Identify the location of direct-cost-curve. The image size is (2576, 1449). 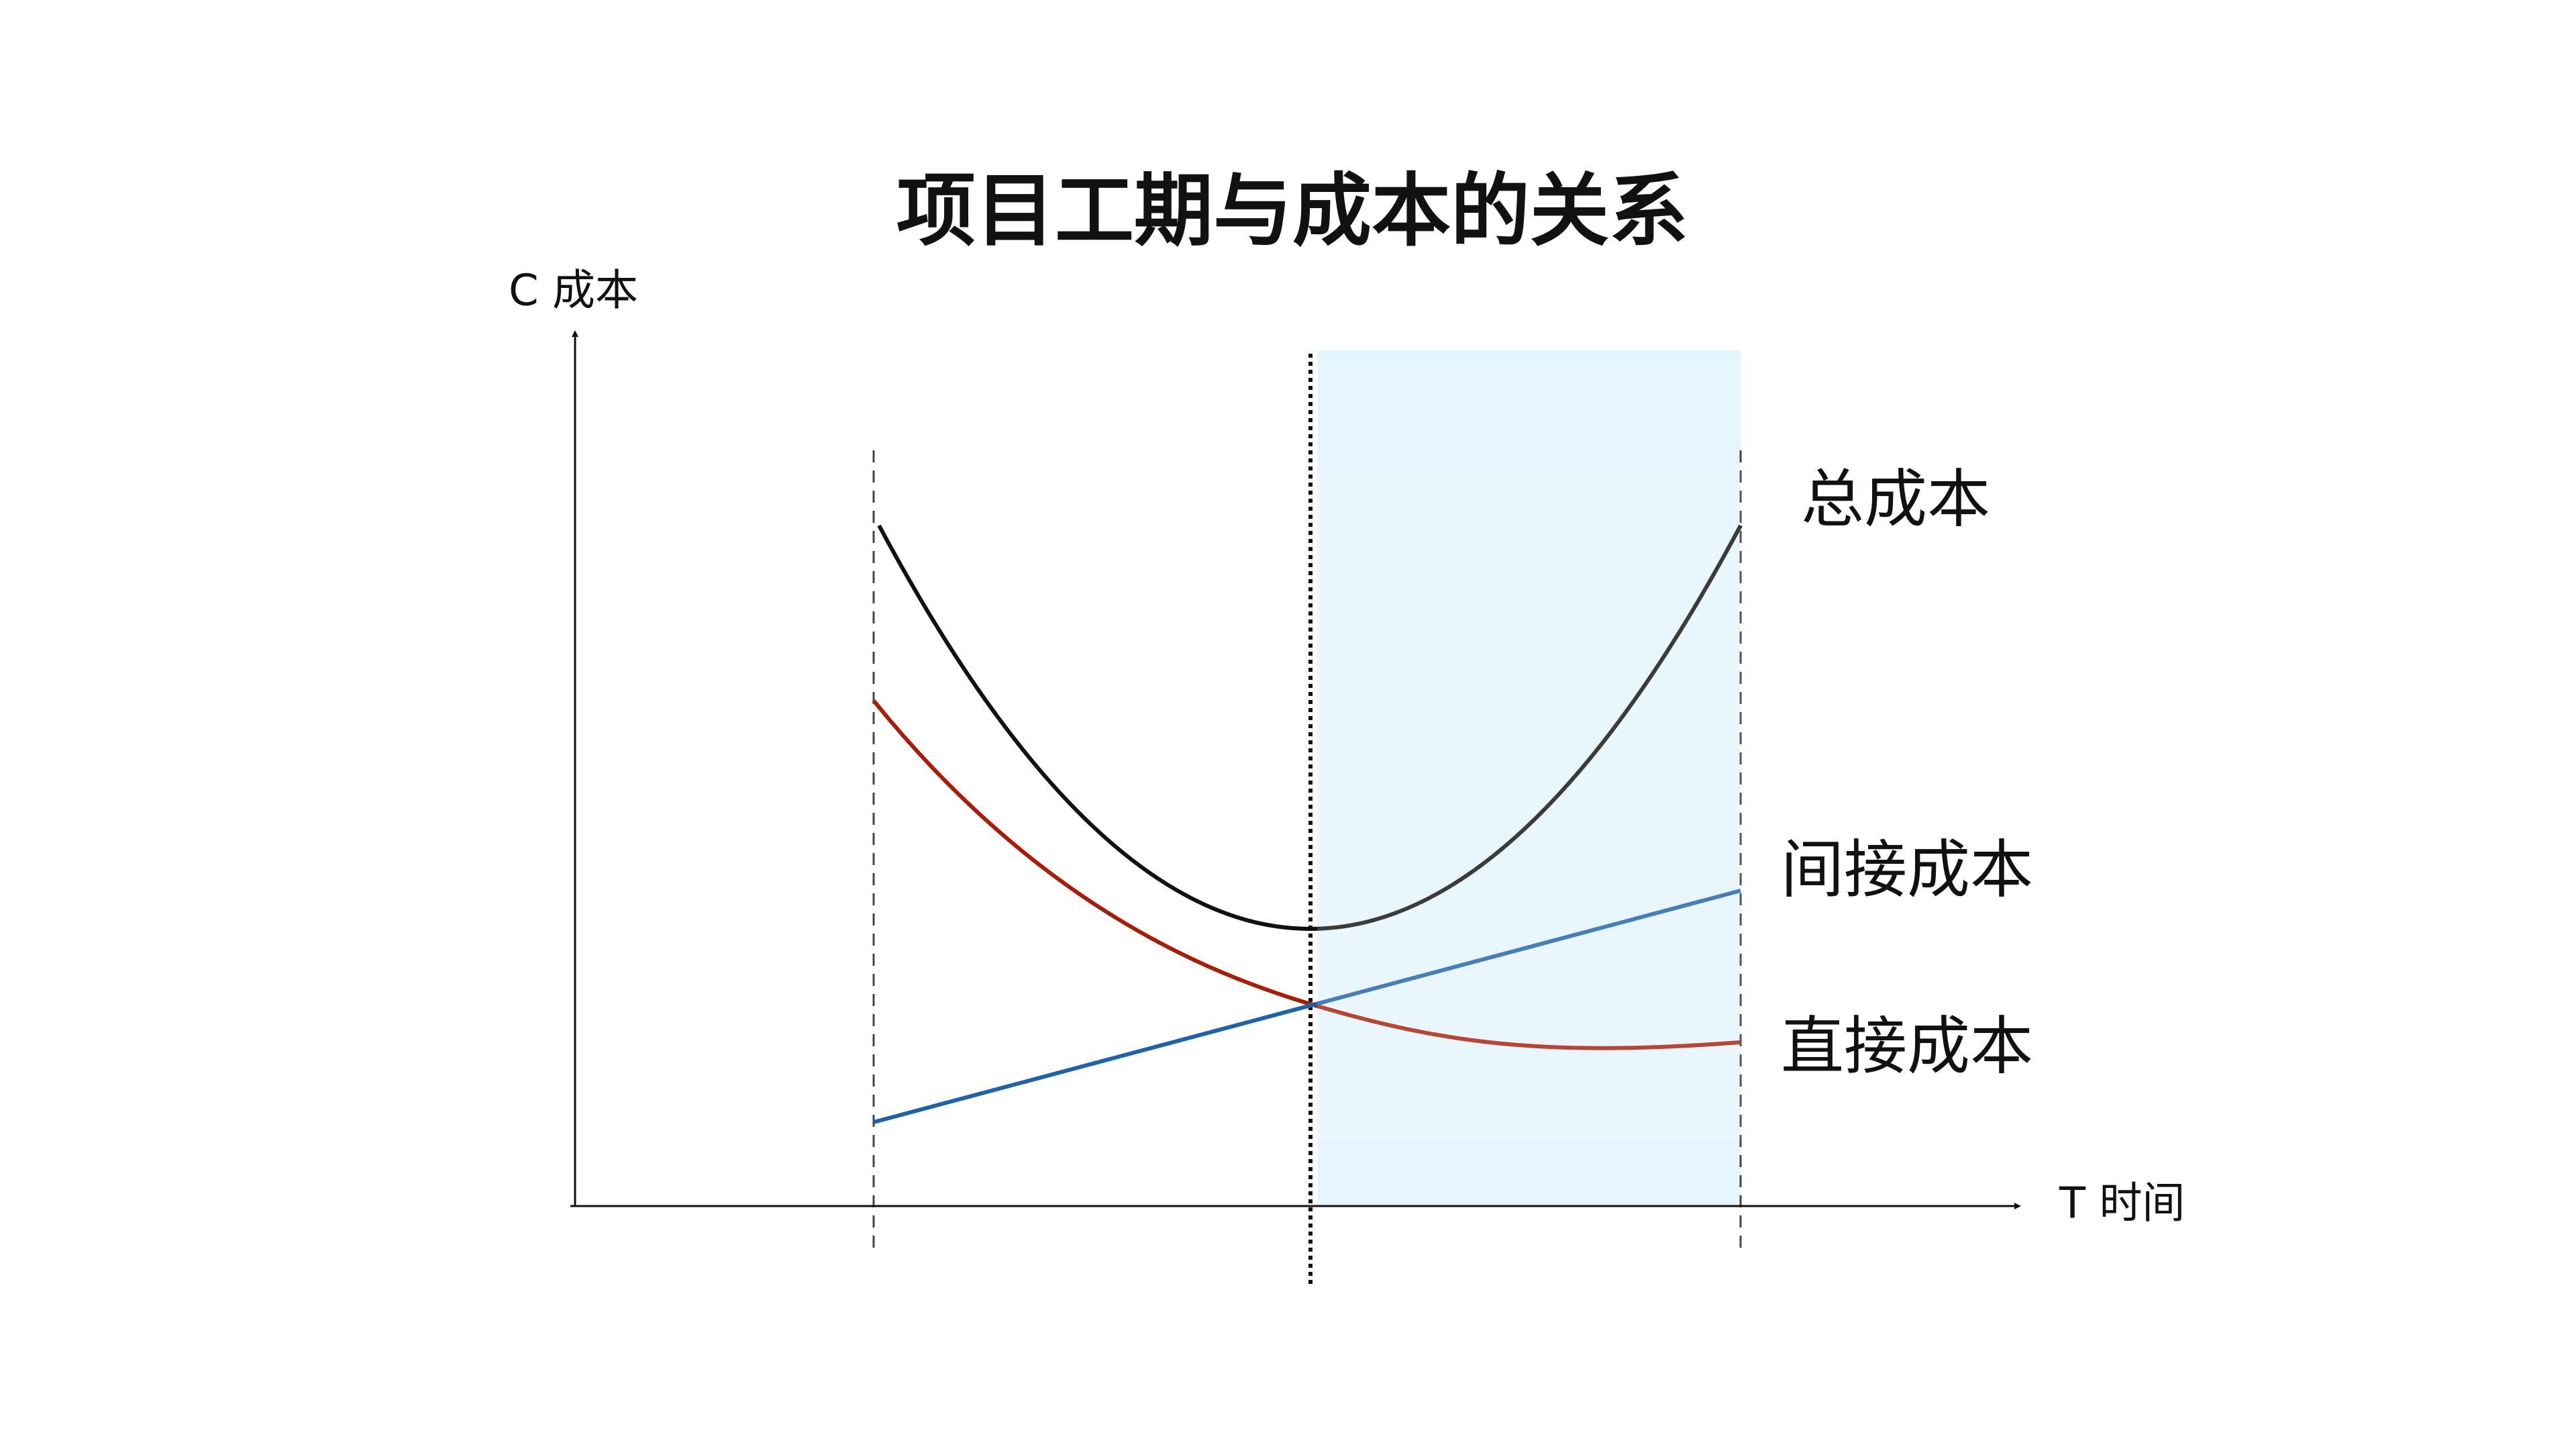
(1306, 874).